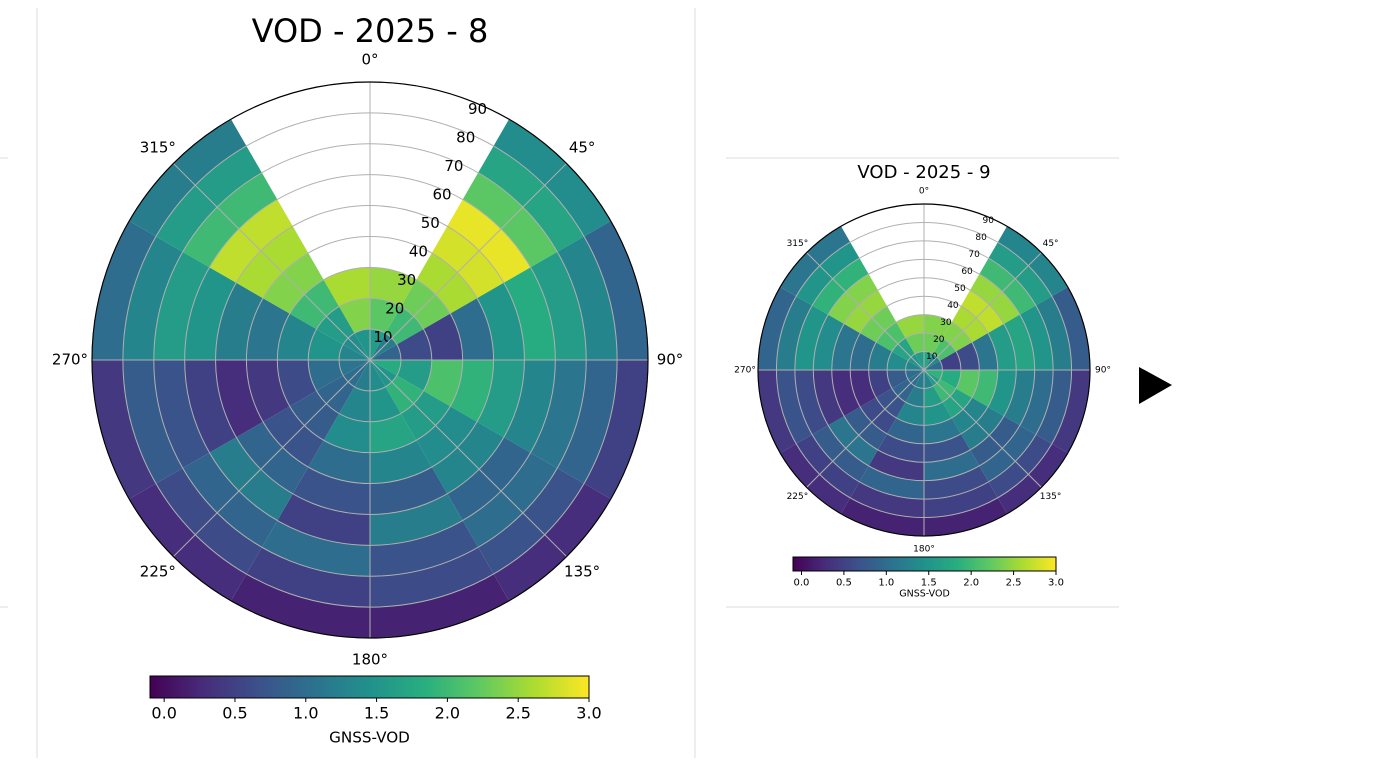 This screenshot has height=782, width=1390. I want to click on r-tick-label: 50, so click(960, 289).